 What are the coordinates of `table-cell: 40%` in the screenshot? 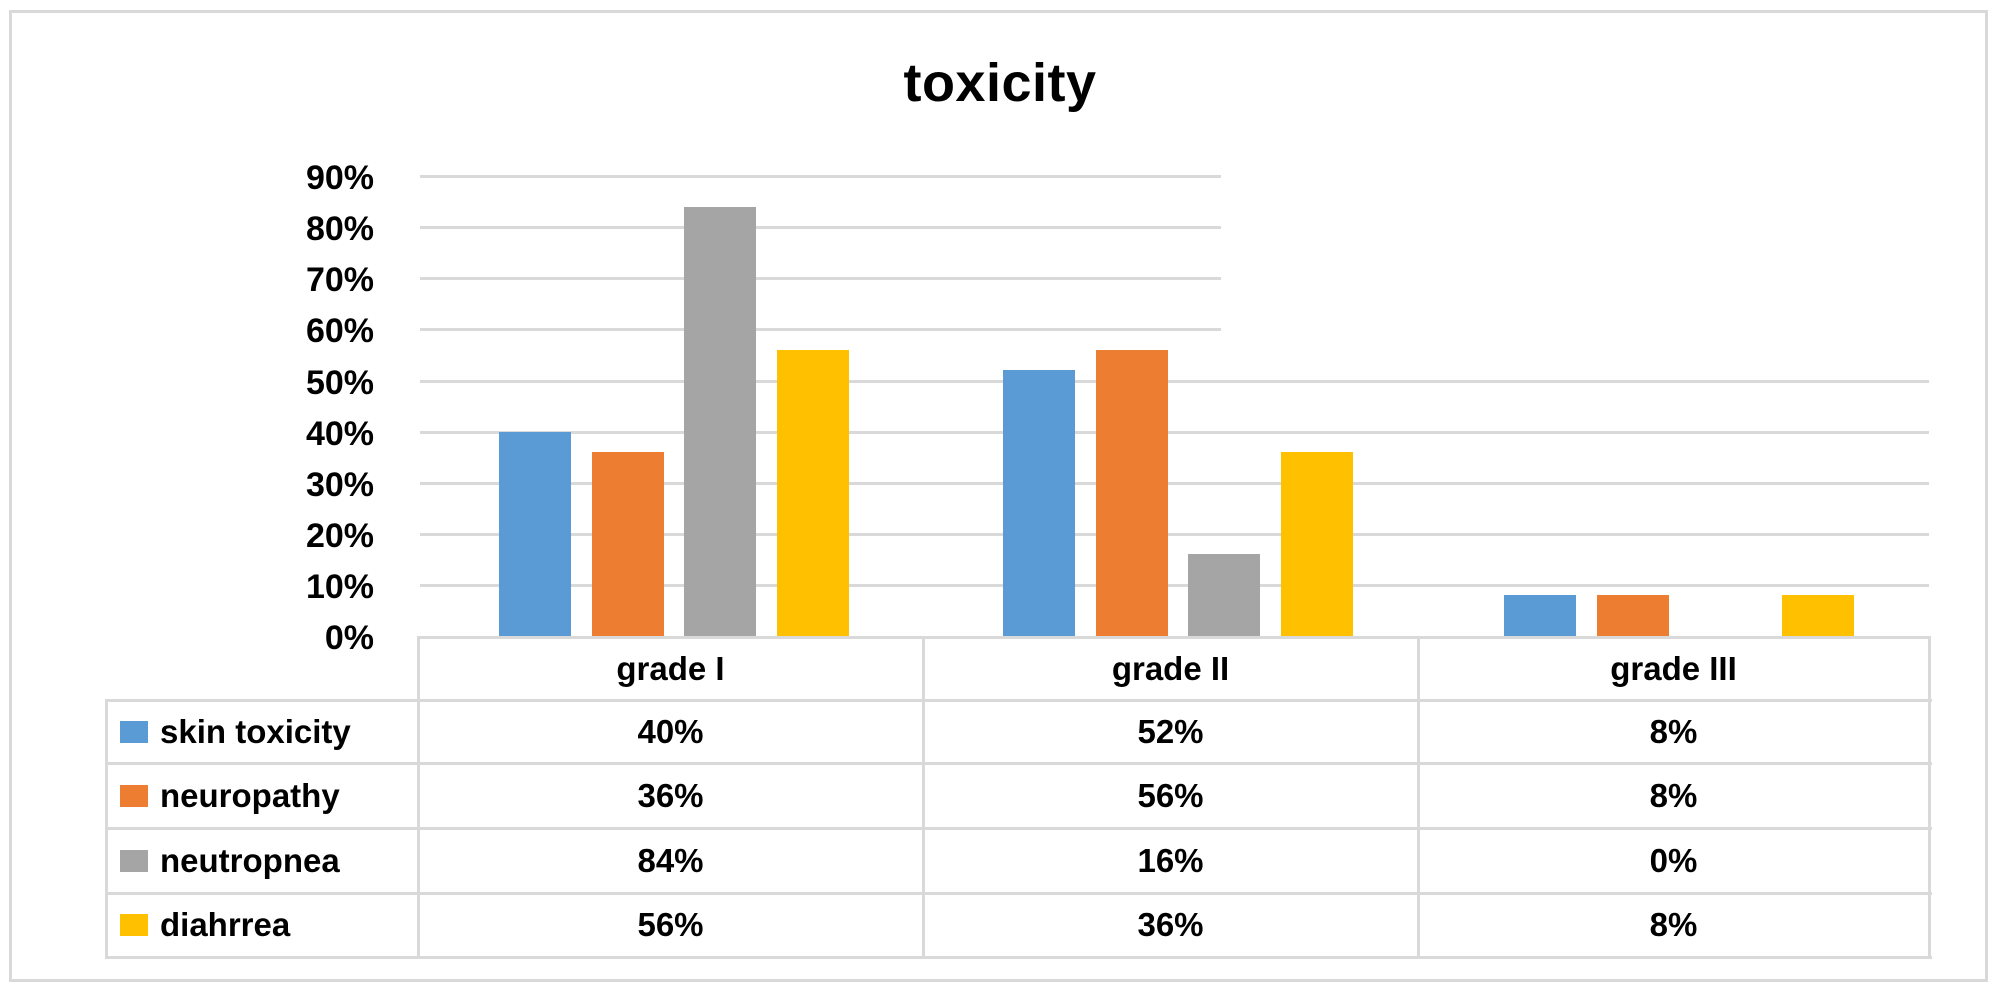 It's located at (670, 731).